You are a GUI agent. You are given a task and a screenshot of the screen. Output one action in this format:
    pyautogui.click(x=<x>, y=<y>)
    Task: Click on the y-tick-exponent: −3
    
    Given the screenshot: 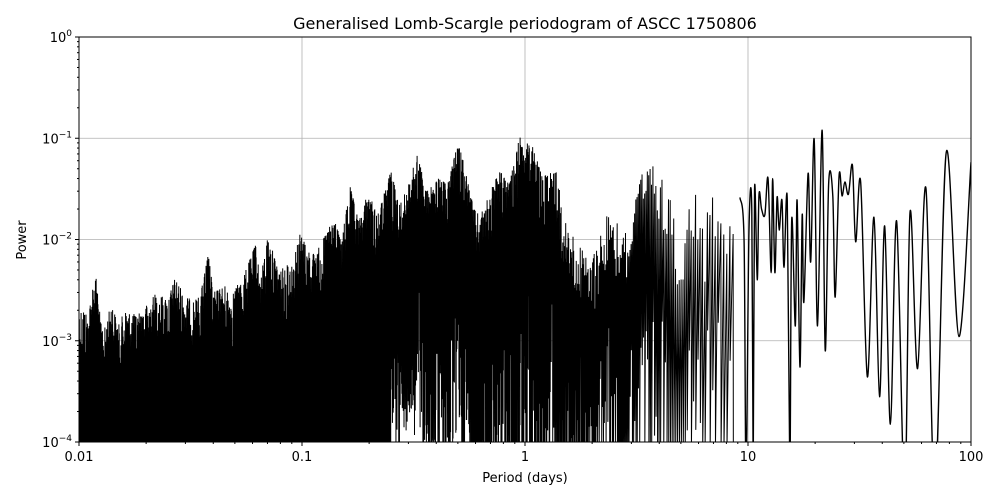 What is the action you would take?
    pyautogui.click(x=65, y=338)
    